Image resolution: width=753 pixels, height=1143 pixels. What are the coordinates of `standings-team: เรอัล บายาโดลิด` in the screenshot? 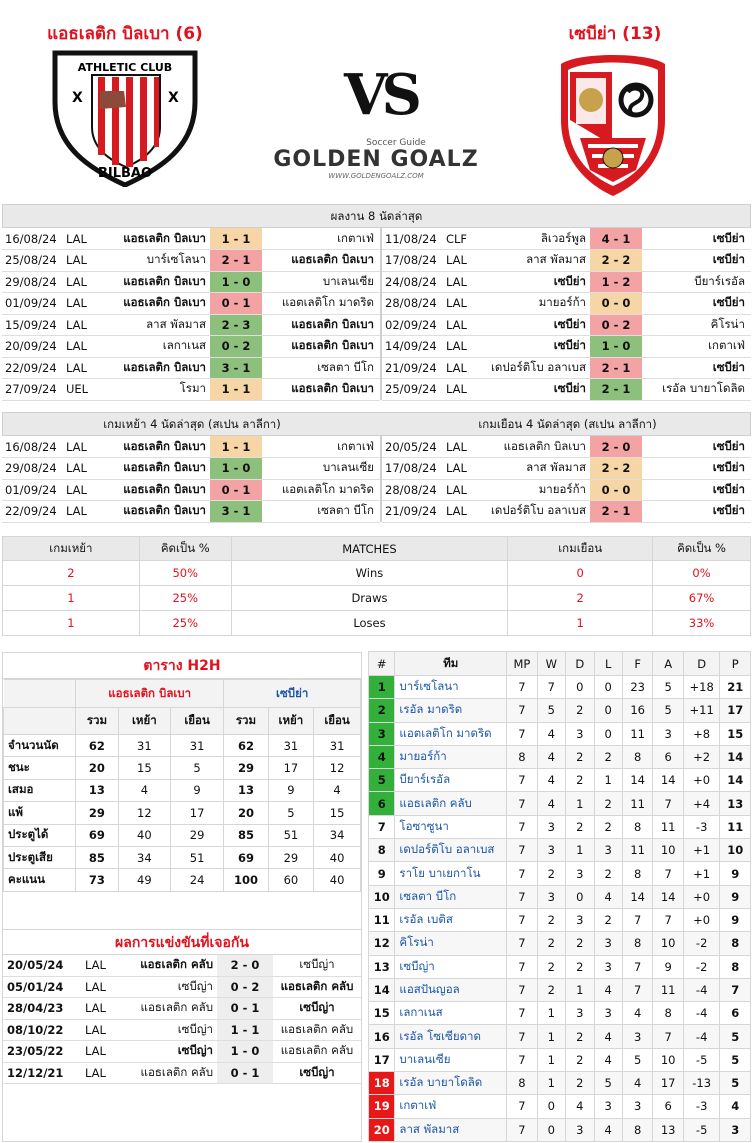 It's located at (451, 1083).